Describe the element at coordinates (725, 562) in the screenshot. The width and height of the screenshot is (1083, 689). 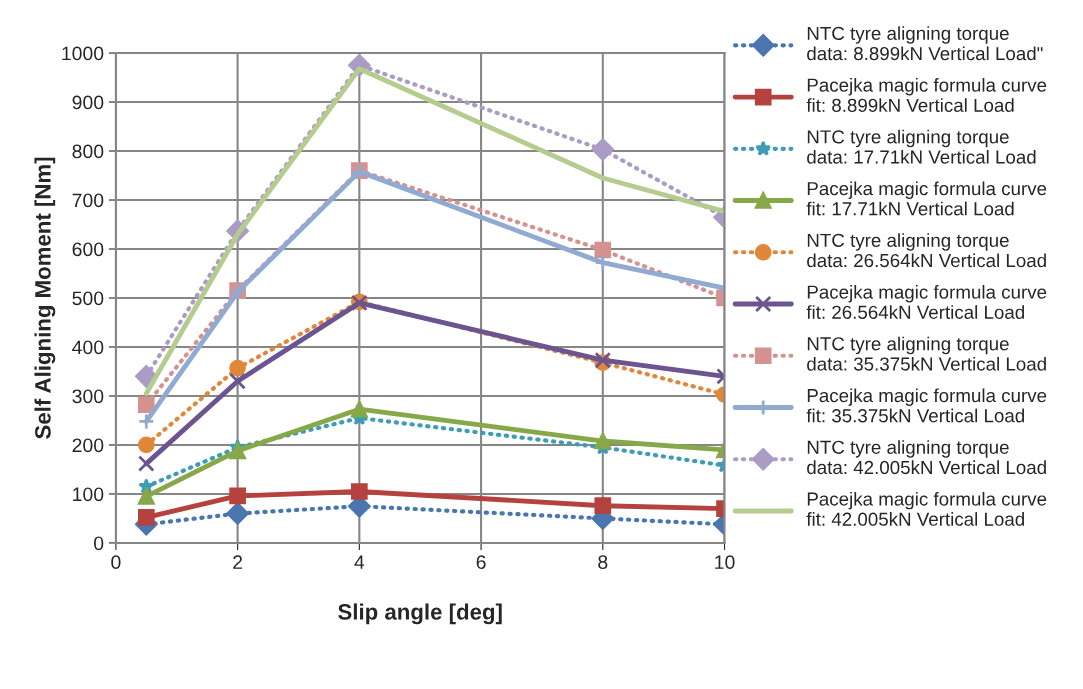
I see `x-tick-label: 10` at that location.